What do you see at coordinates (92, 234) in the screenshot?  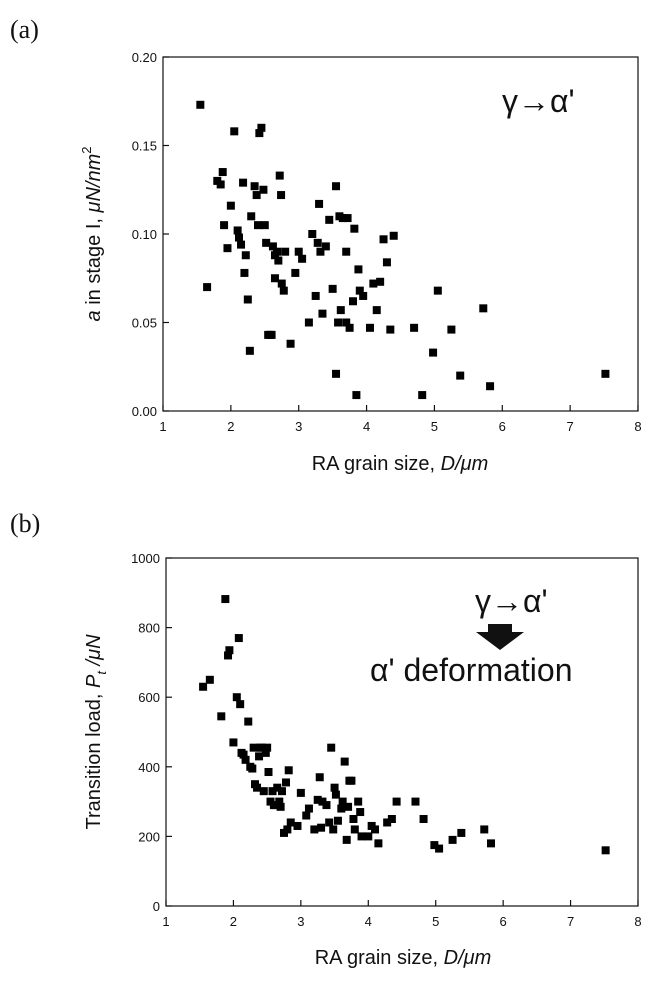 I see `y-axis-title-a: a in stage I, μN/nm2` at bounding box center [92, 234].